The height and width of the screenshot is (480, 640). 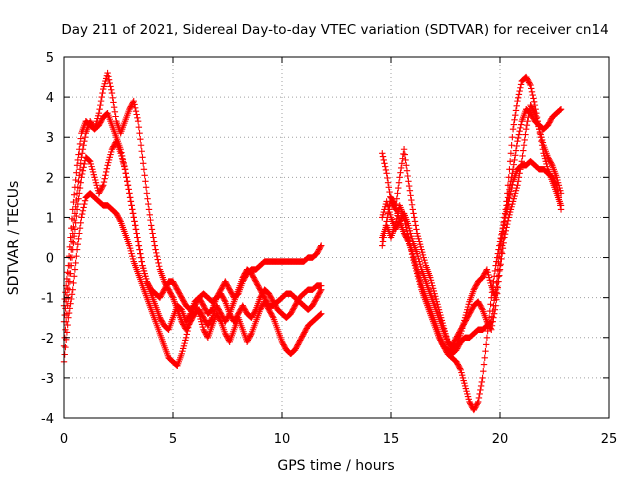 I want to click on x-tick-labels: 0 5 10 15 20 25, so click(x=338, y=439).